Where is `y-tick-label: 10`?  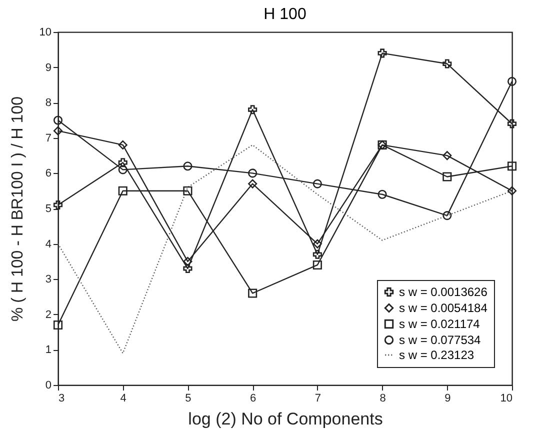 y-tick-label: 10 is located at coordinates (45, 32).